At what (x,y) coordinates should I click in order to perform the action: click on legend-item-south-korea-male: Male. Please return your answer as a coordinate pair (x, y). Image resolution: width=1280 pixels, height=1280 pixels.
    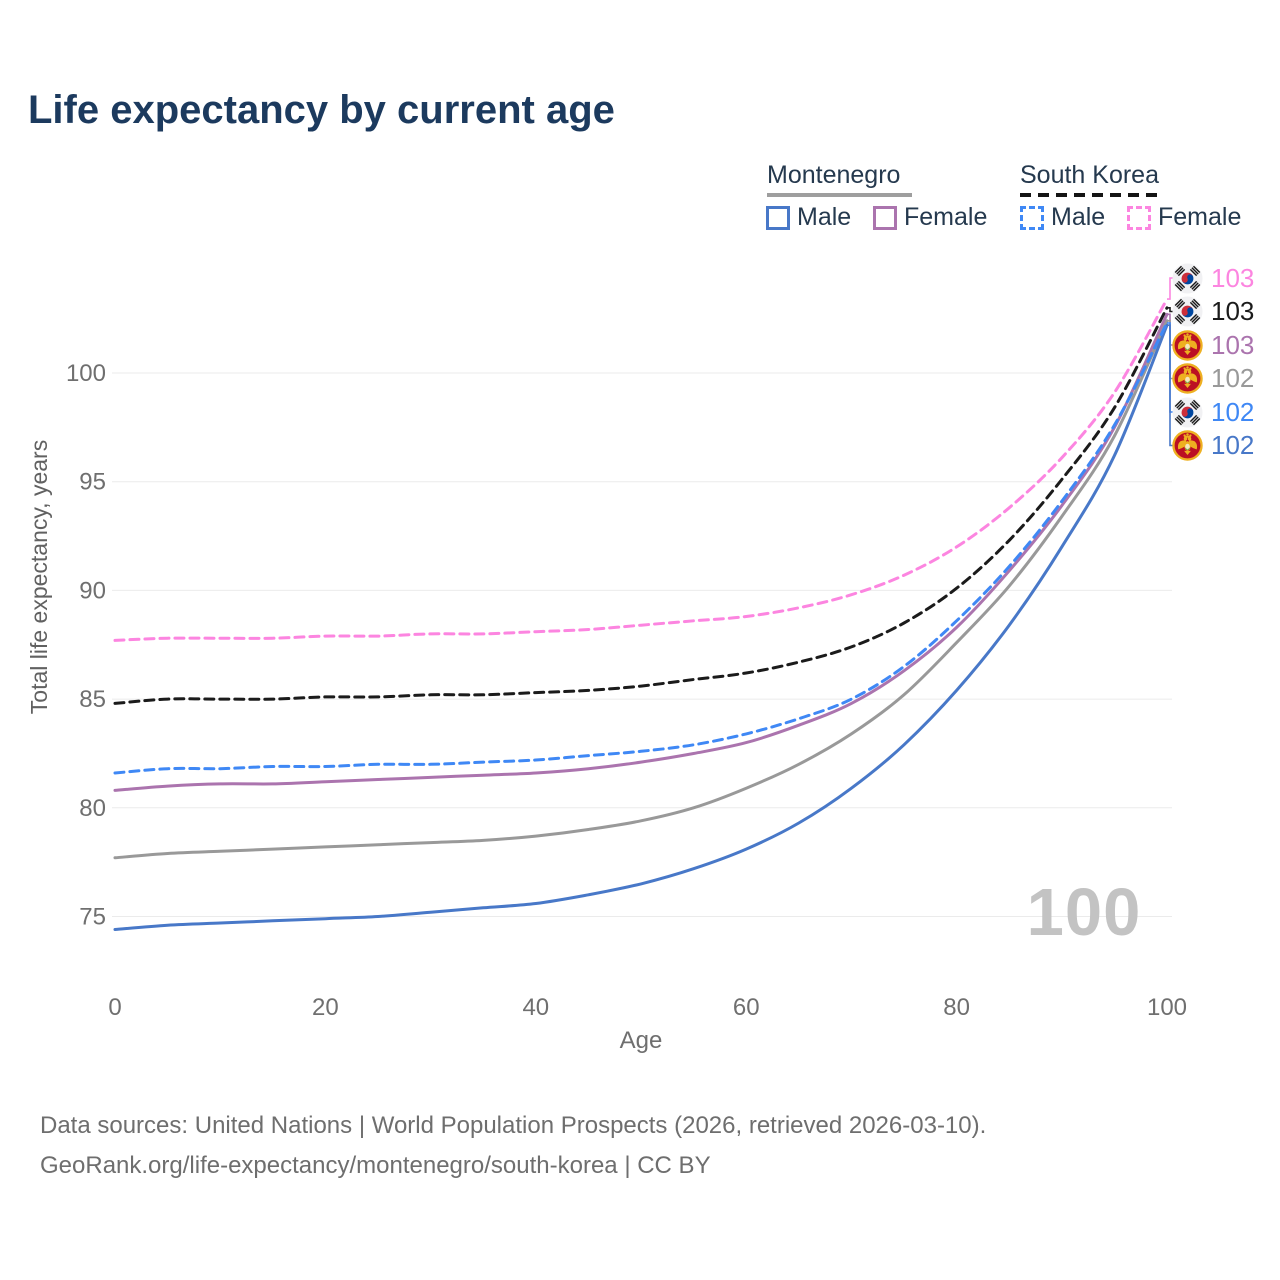
    Looking at the image, I should click on (1062, 217).